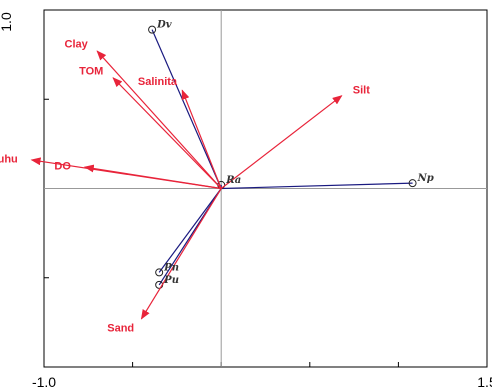 This screenshot has height=392, width=492. What do you see at coordinates (361, 91) in the screenshot?
I see `env-label-silt: Silt` at bounding box center [361, 91].